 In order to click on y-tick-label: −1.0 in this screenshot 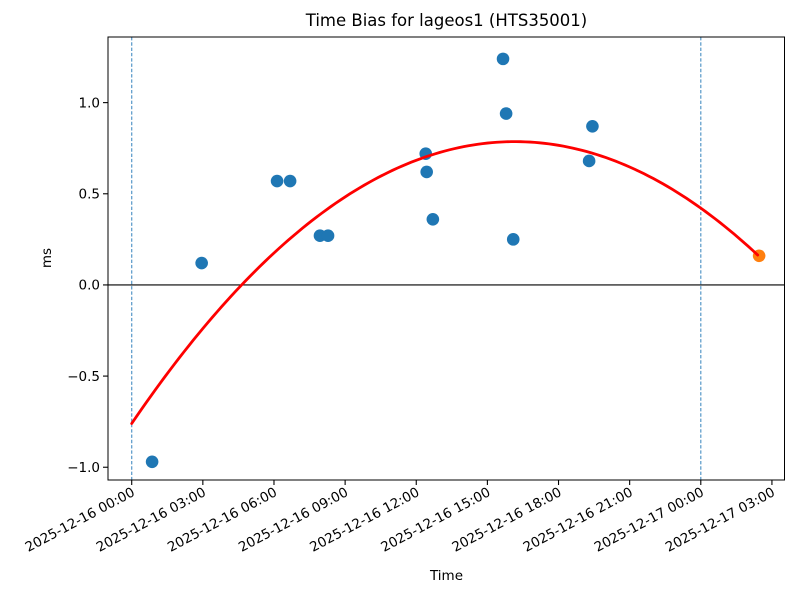, I will do `click(83, 468)`.